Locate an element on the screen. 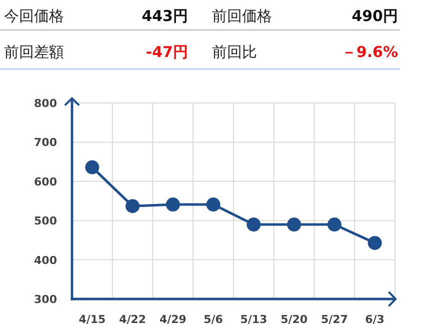 Image resolution: width=428 pixels, height=334 pixels. x-tick-label: 5/6 is located at coordinates (214, 319).